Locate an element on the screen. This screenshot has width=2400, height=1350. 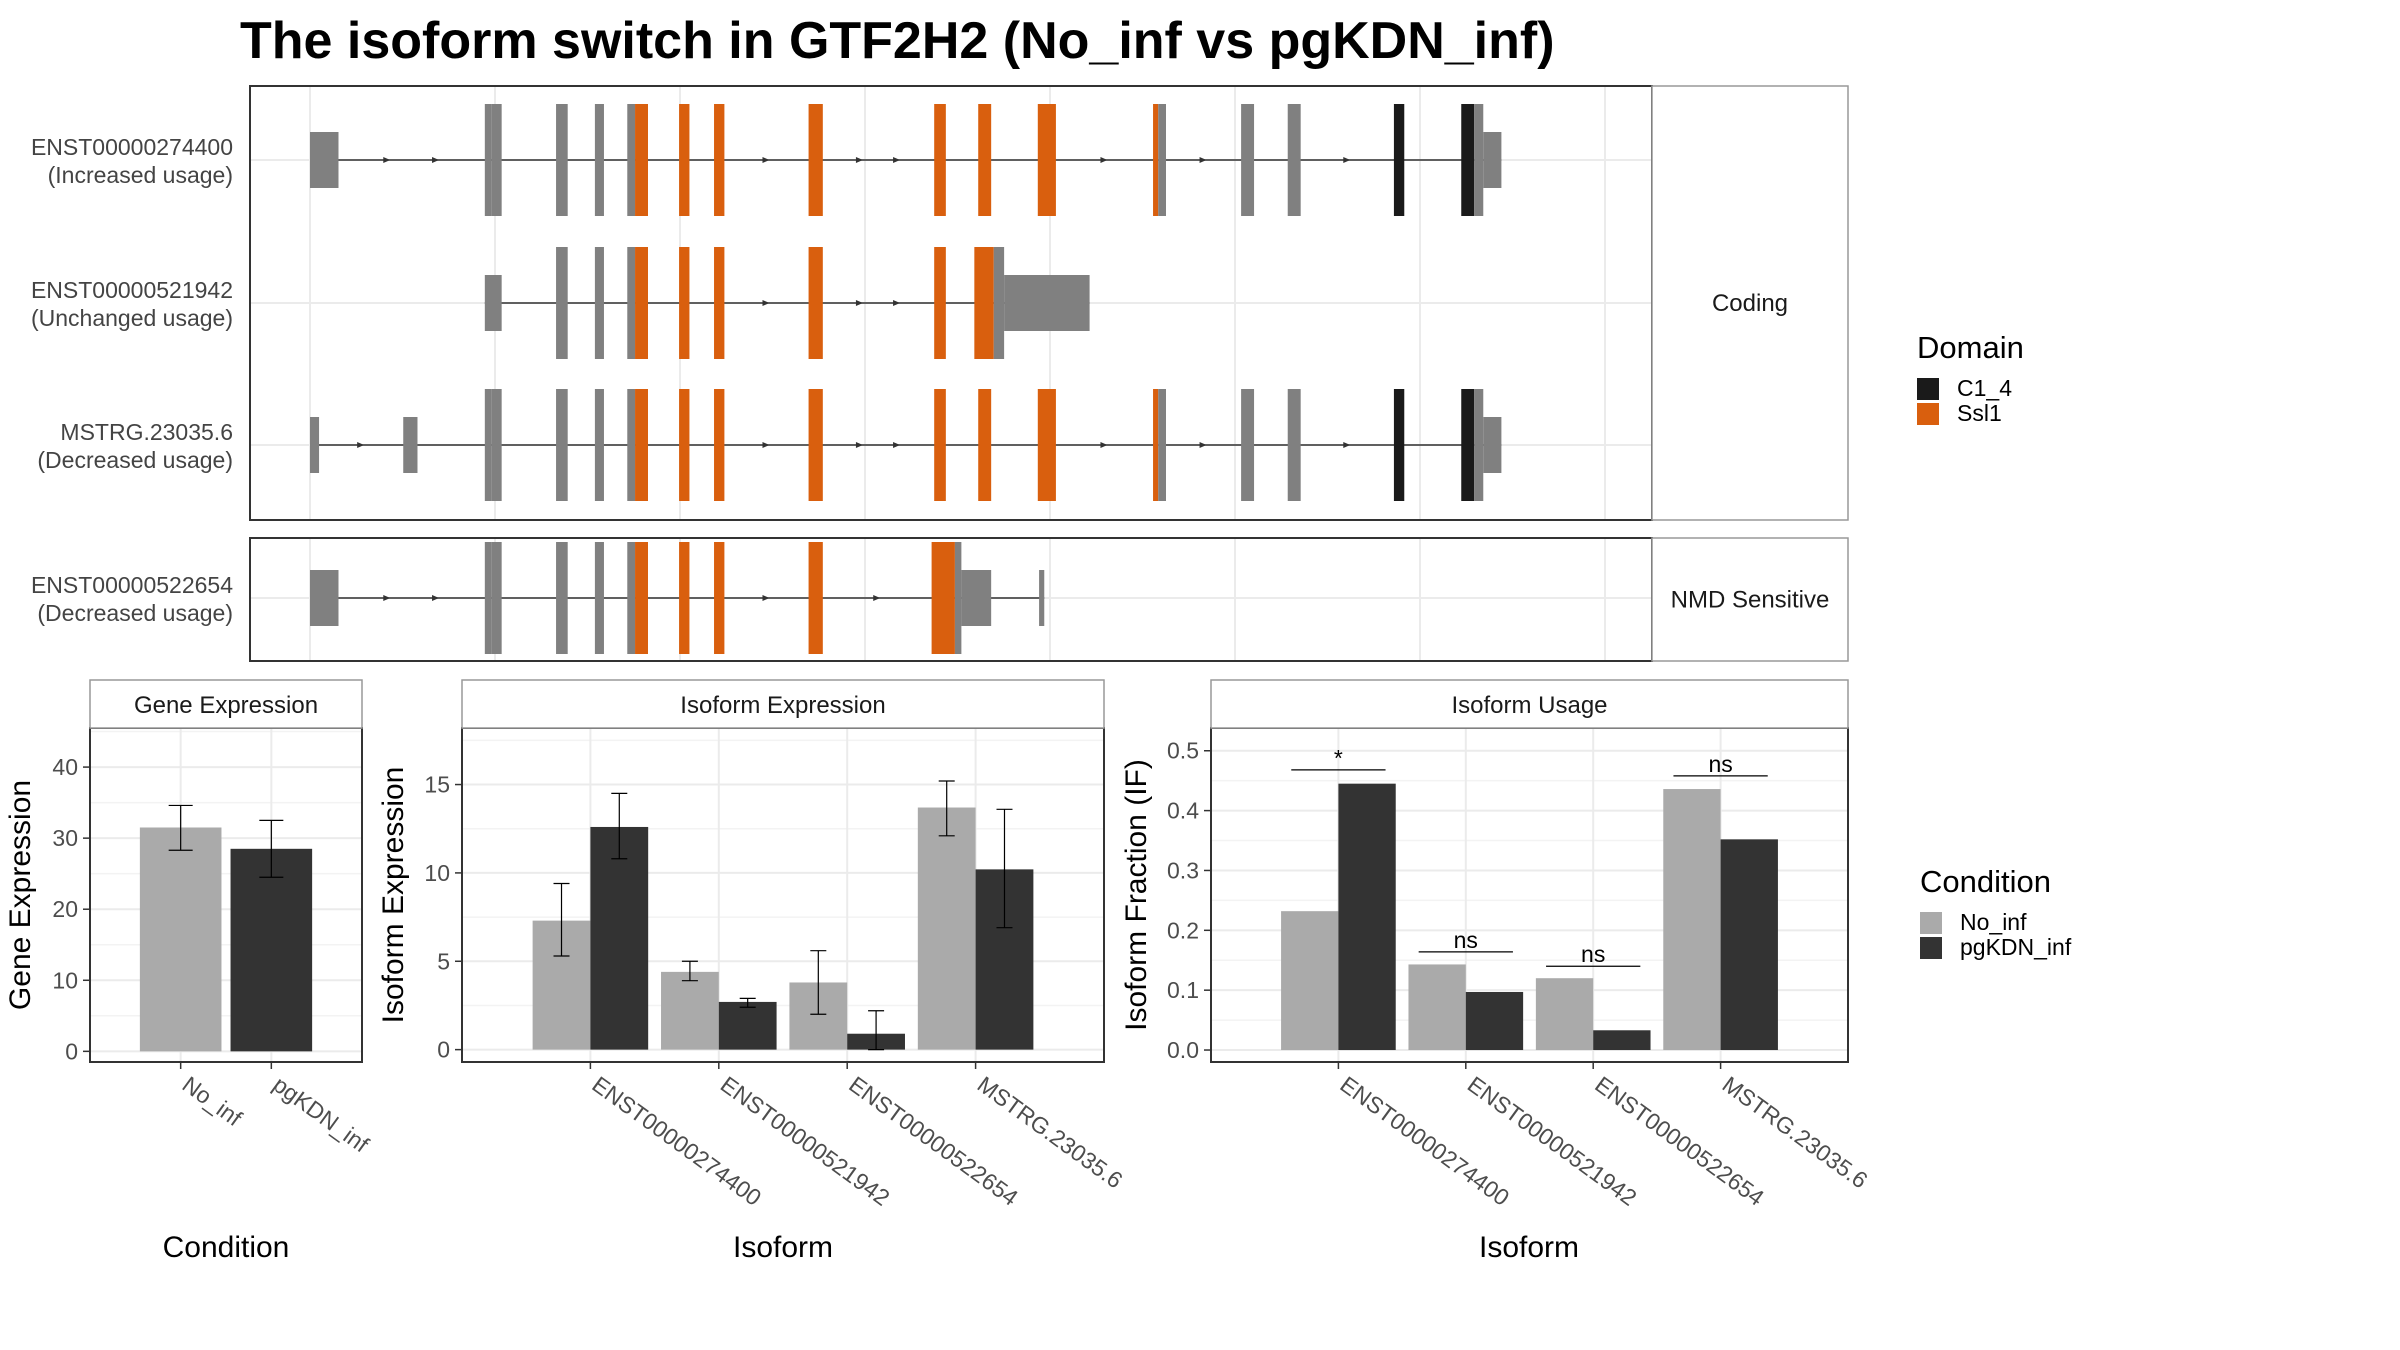
plot-panel-bg is located at coordinates (226, 895).